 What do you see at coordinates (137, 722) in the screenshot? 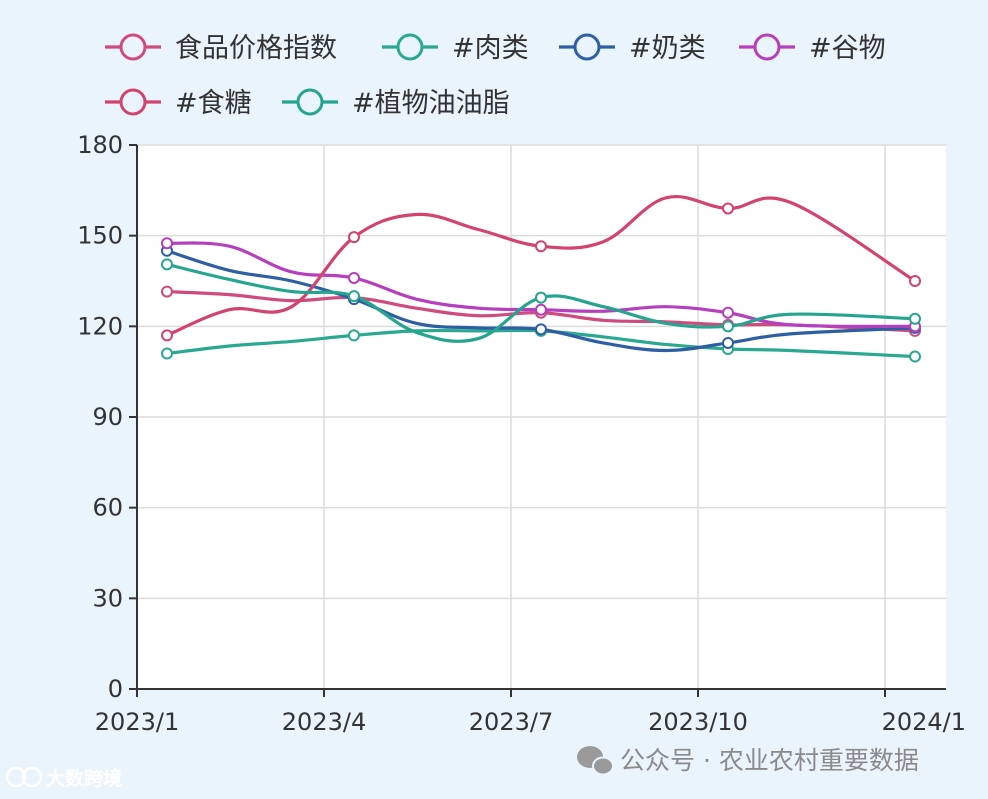
I see `x-tick-label: 2023/1` at bounding box center [137, 722].